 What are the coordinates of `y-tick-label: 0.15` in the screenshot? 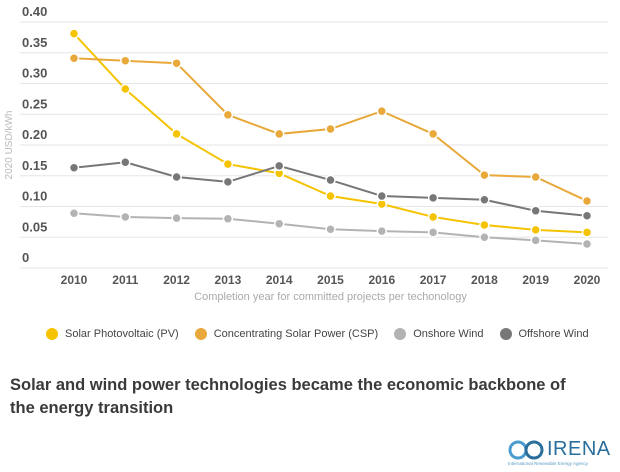 It's located at (34, 165).